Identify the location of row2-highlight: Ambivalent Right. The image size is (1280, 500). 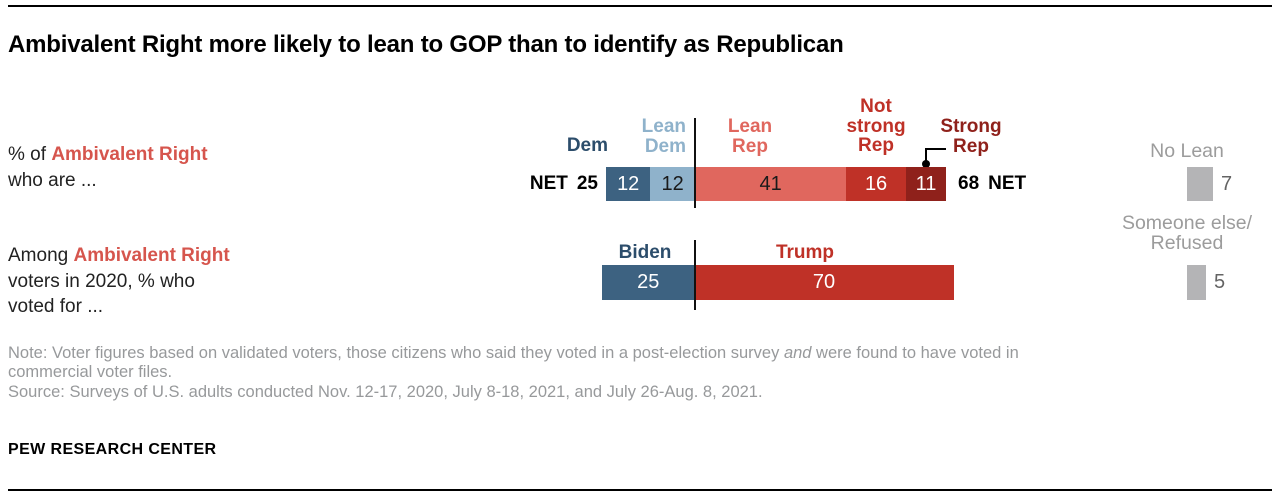
(151, 255).